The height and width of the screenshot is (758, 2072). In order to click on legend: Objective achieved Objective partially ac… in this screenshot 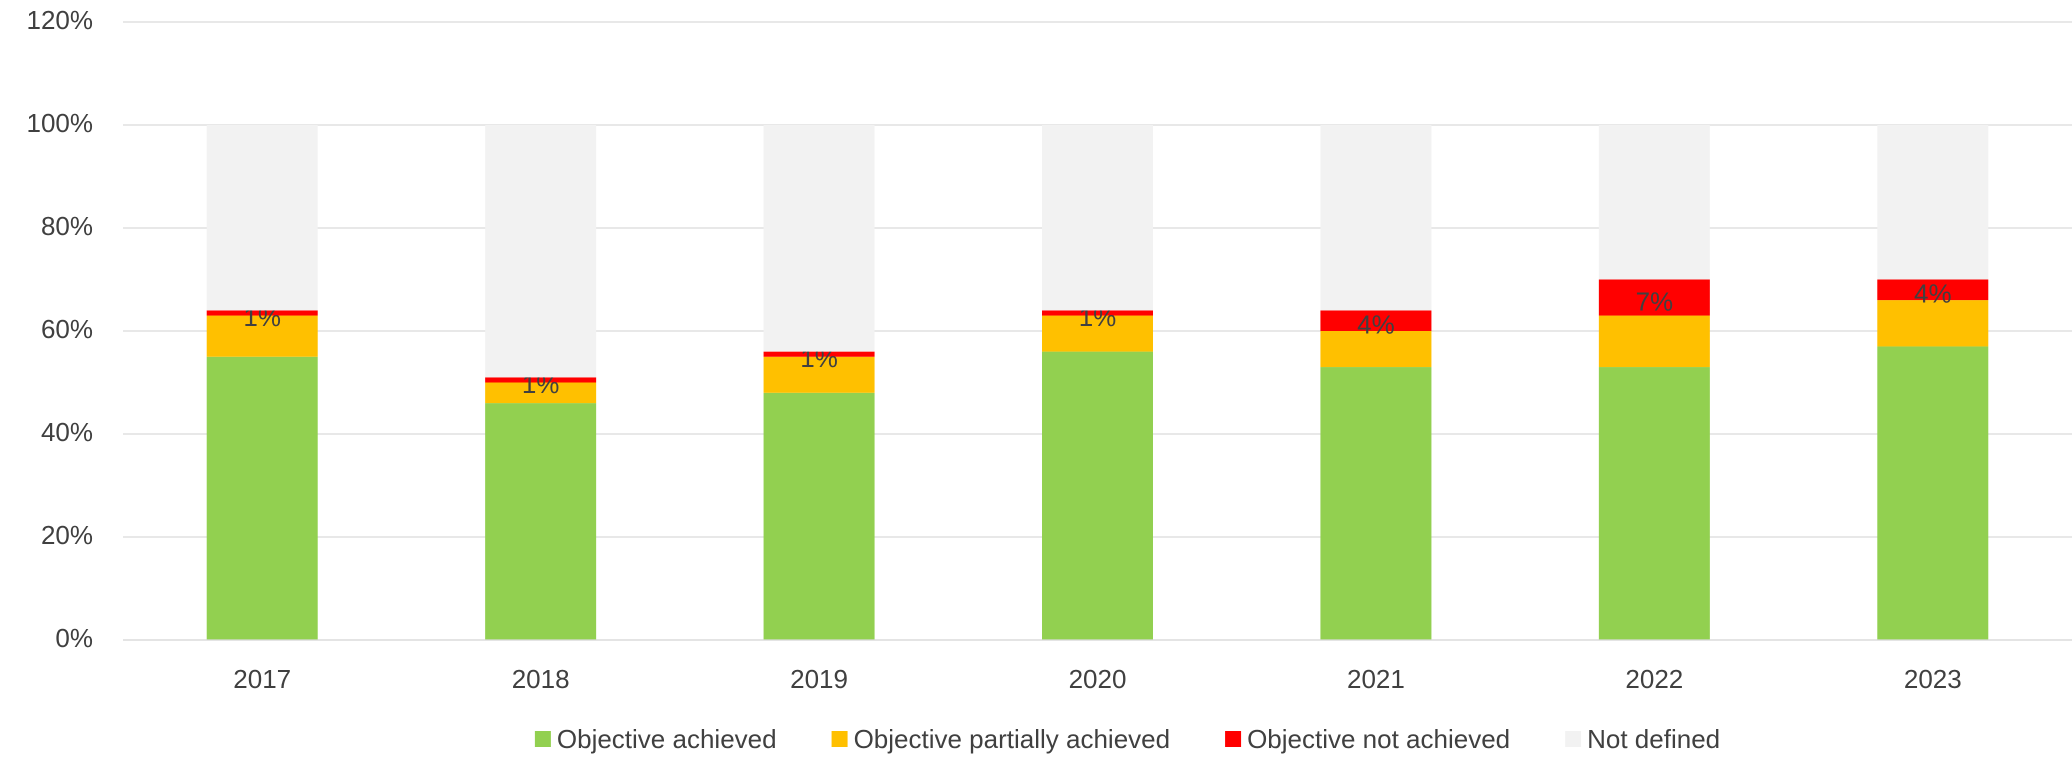, I will do `click(1127, 739)`.